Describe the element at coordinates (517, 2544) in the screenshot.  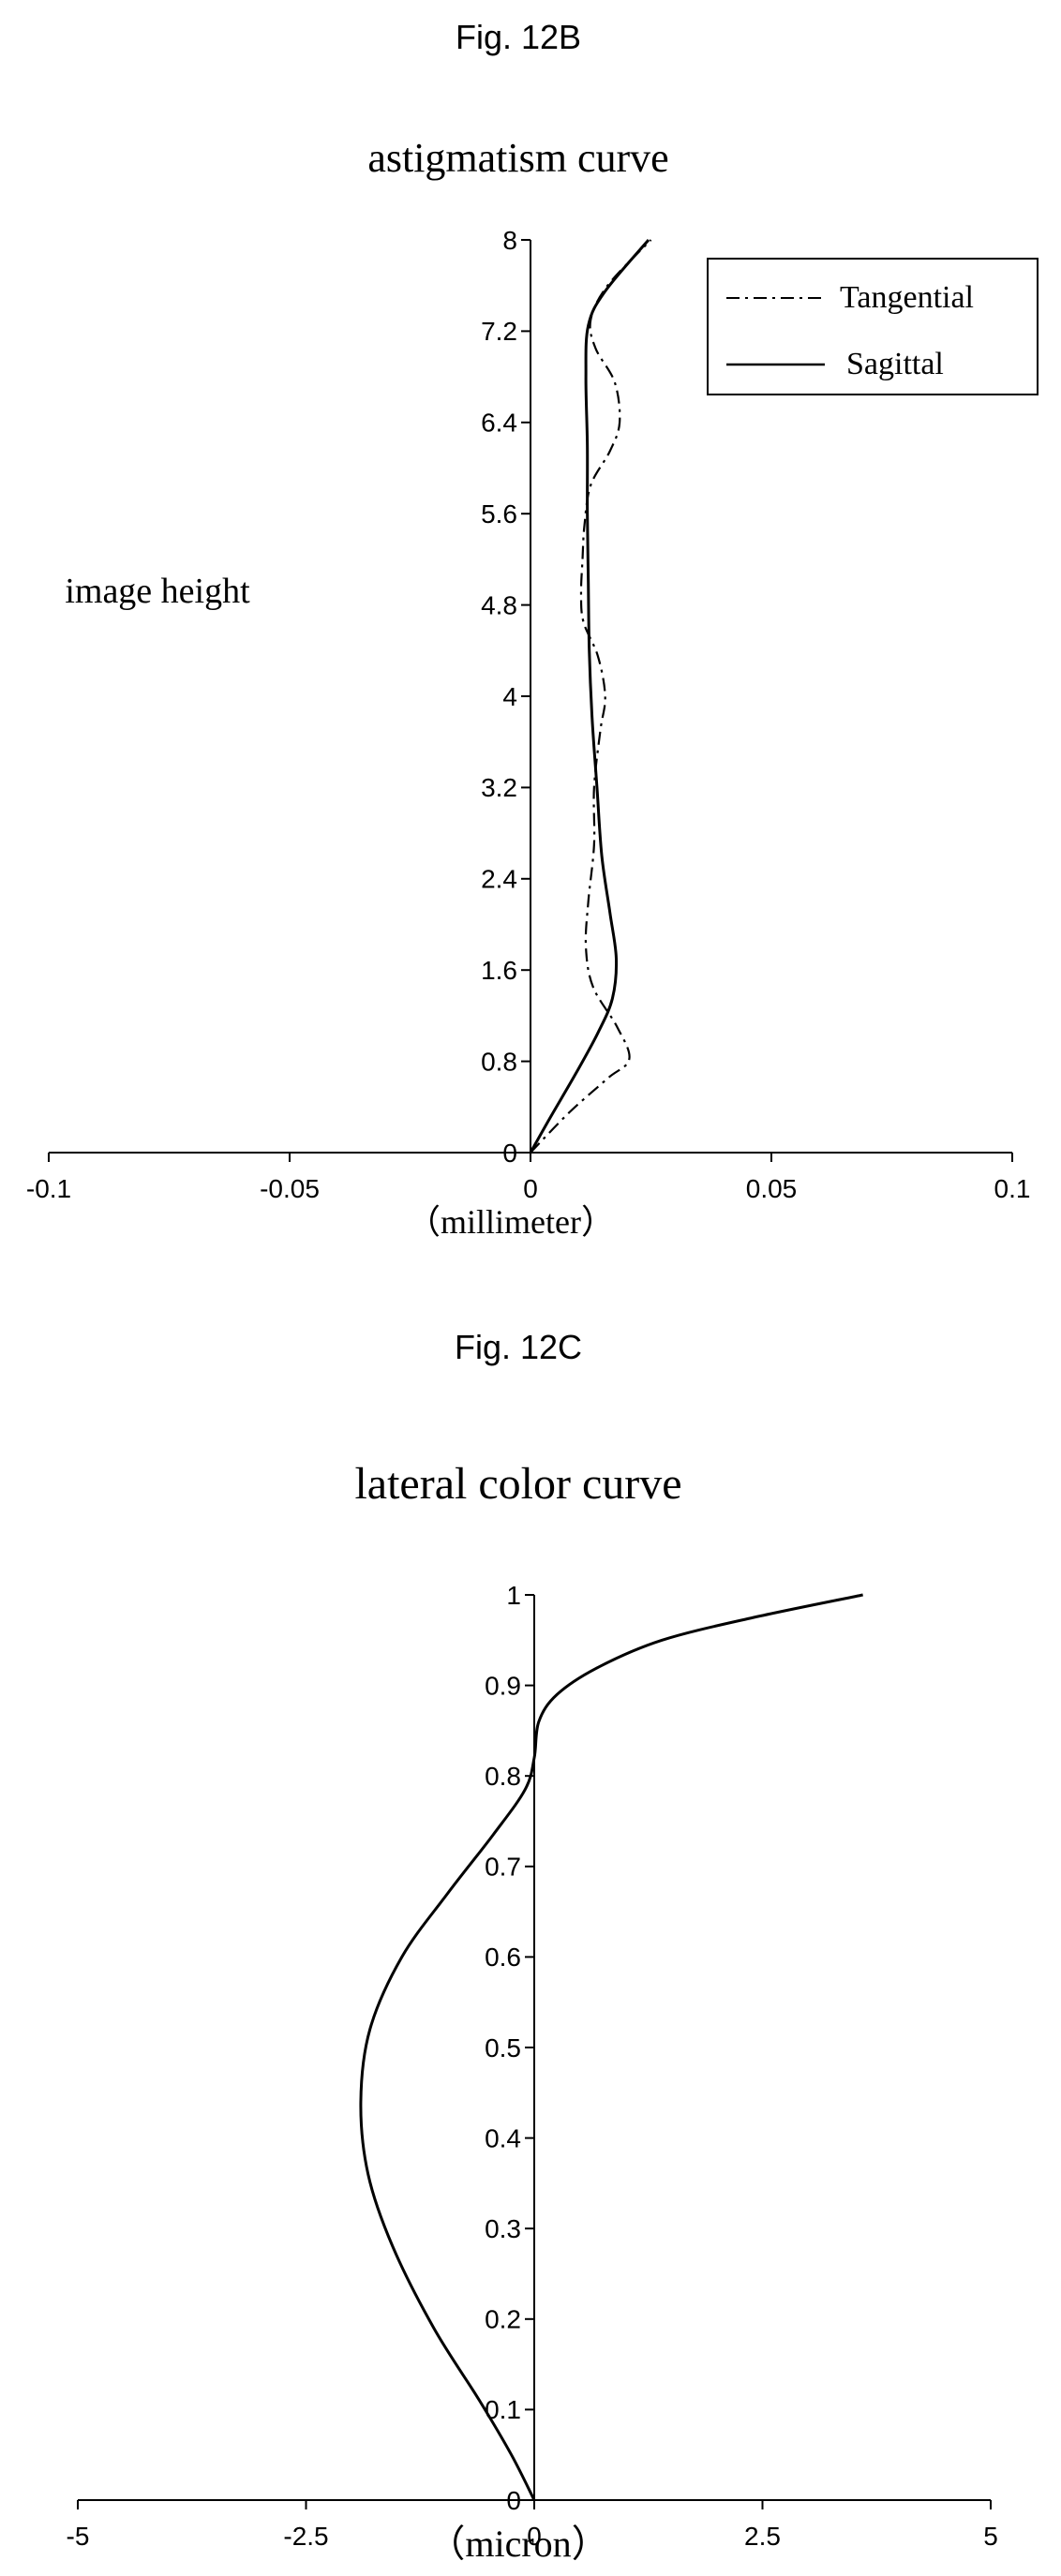
I see `lateral-color-x-label: （micron）` at that location.